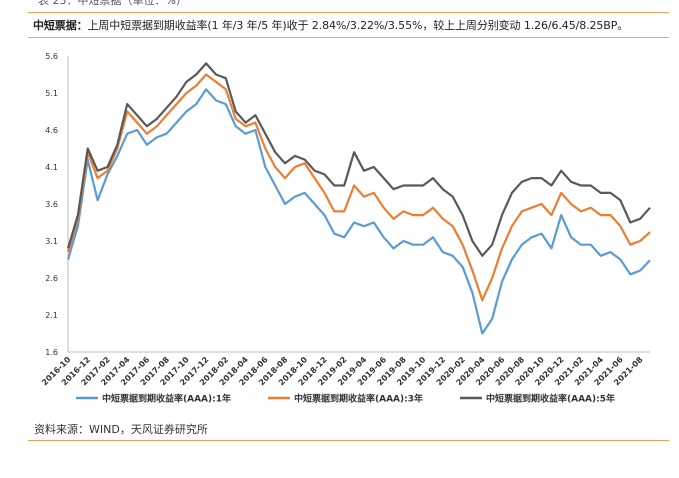 Image resolution: width=679 pixels, height=478 pixels. What do you see at coordinates (112, 3) in the screenshot?
I see `table-caption: 表 23：中短票据（单位：%）` at bounding box center [112, 3].